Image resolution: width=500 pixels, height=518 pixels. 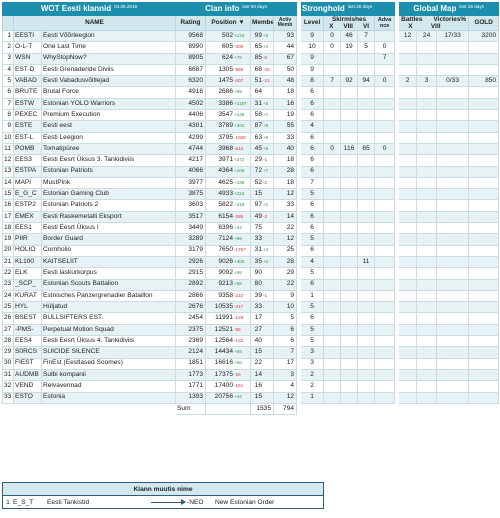 I want to click on row-index: 13, so click(x=8, y=171).